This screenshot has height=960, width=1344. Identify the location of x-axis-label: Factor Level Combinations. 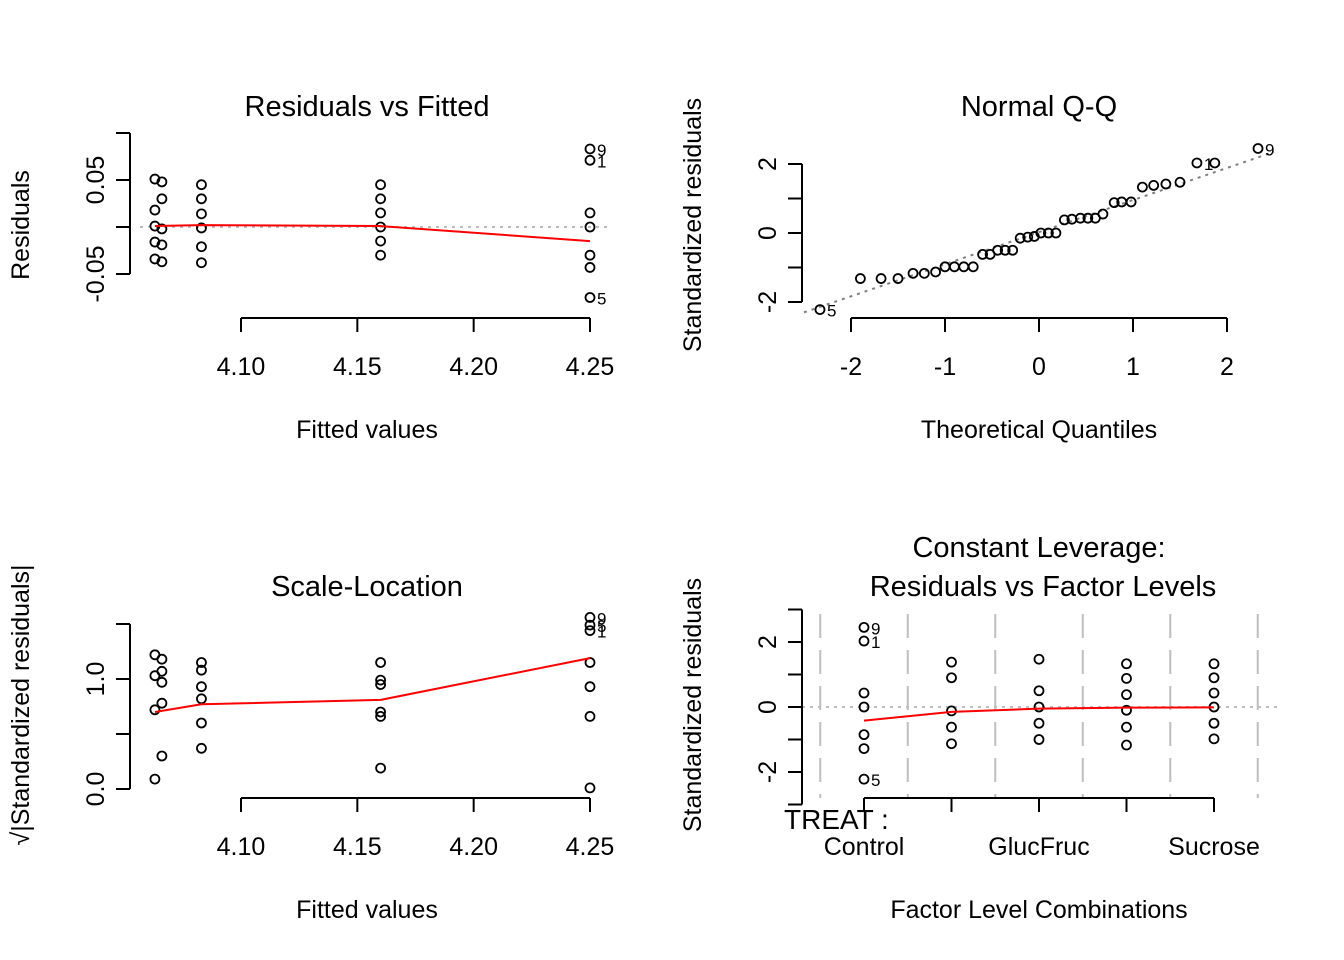
(1038, 910).